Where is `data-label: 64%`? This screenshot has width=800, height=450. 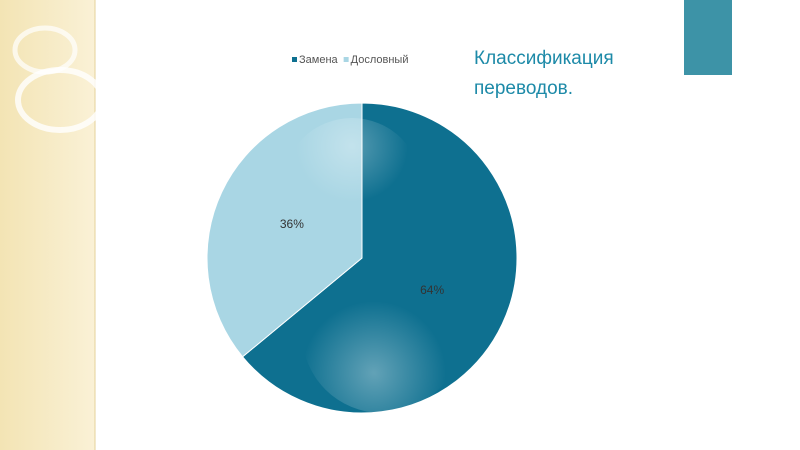 data-label: 64% is located at coordinates (432, 290).